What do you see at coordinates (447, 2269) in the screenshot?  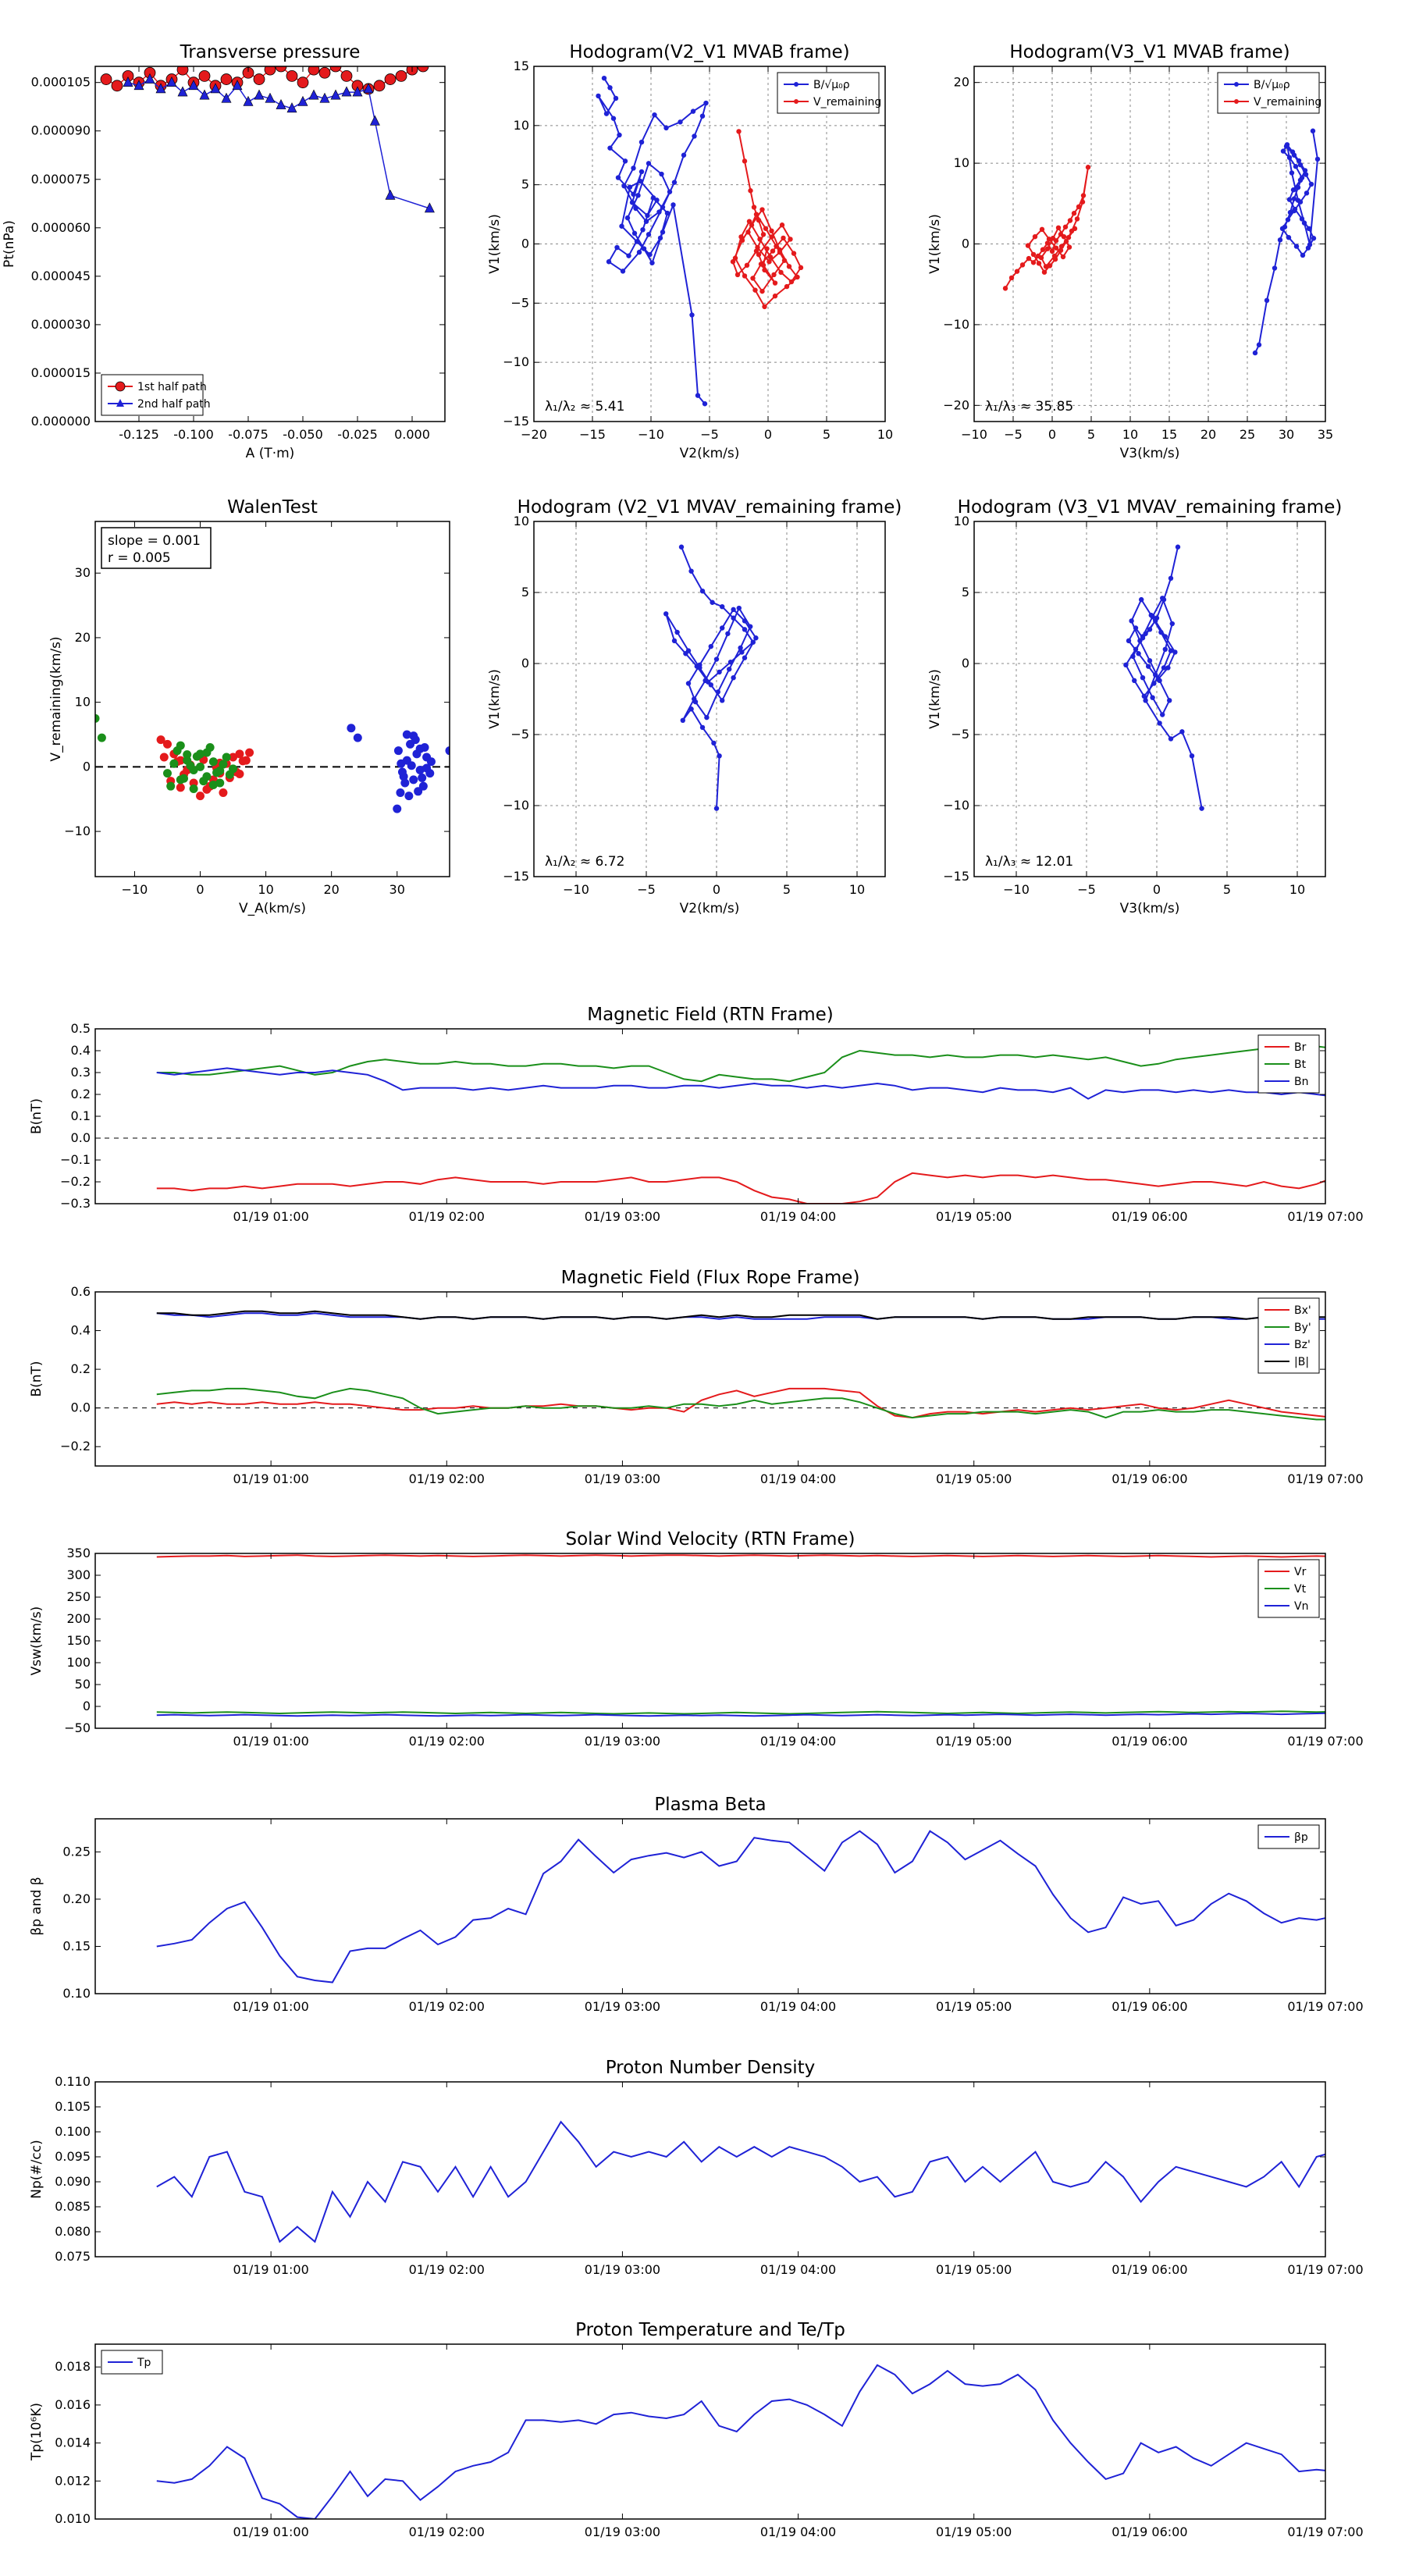 I see `x-tick-label: 01/19 02:00` at bounding box center [447, 2269].